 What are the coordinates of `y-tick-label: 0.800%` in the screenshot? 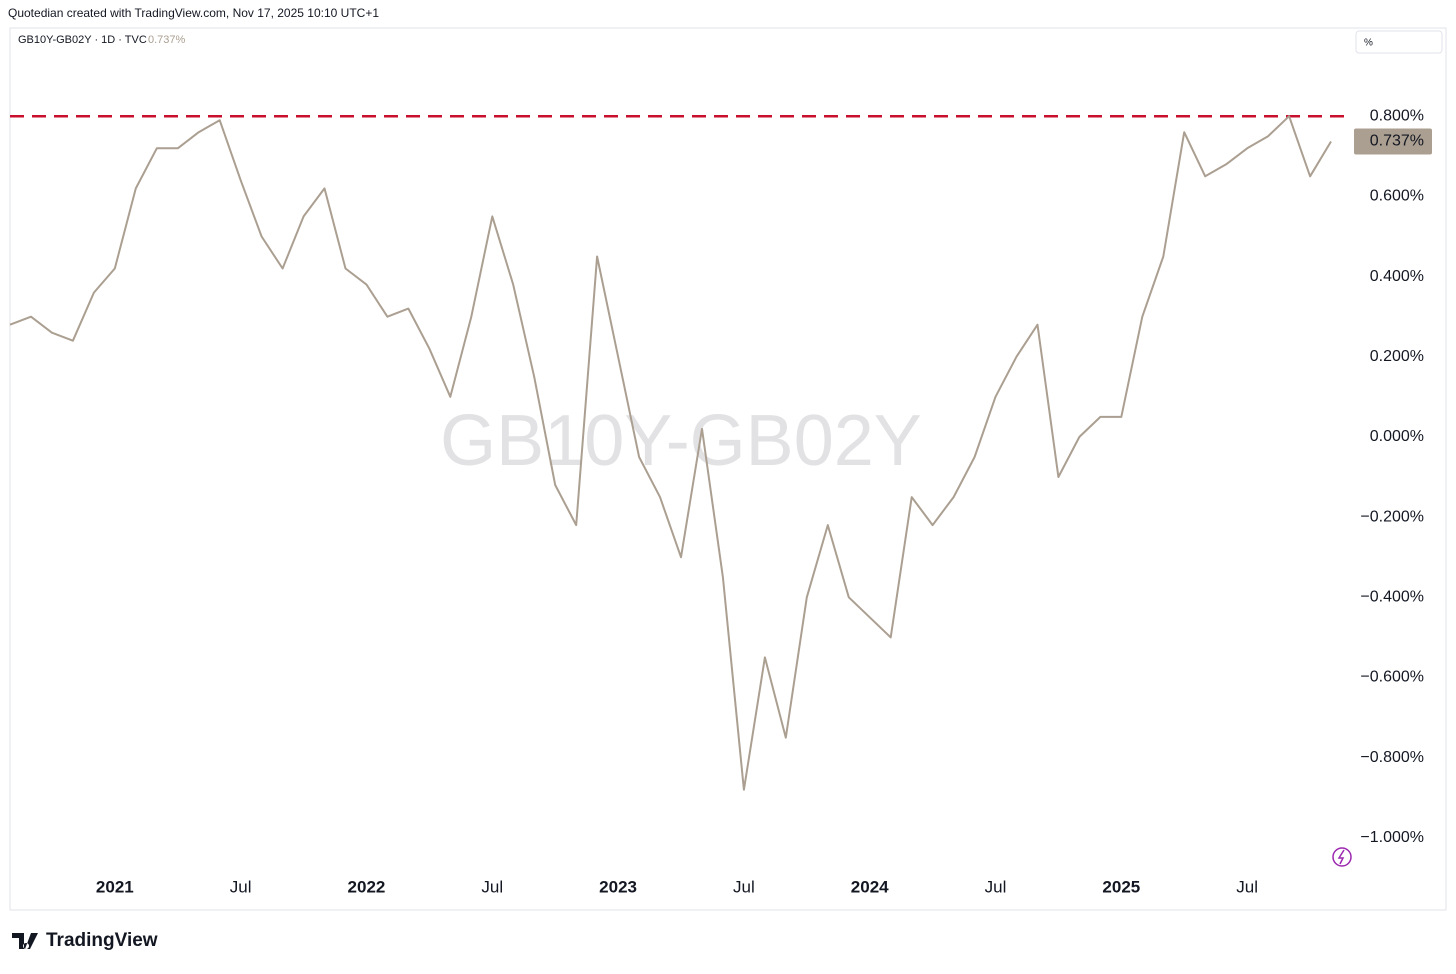 It's located at (1397, 115).